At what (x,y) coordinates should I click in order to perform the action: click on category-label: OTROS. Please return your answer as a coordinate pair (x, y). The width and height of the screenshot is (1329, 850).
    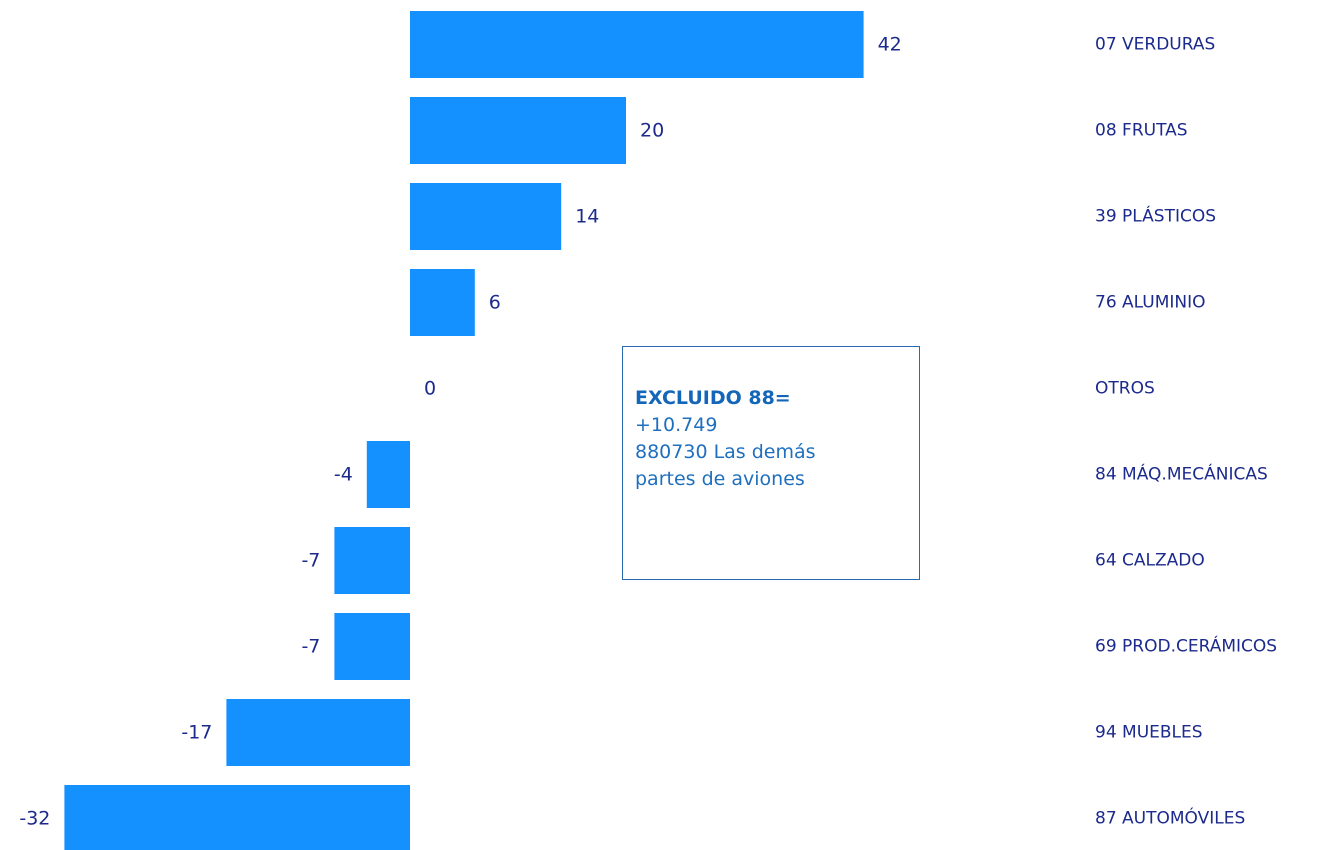
    Looking at the image, I should click on (1125, 389).